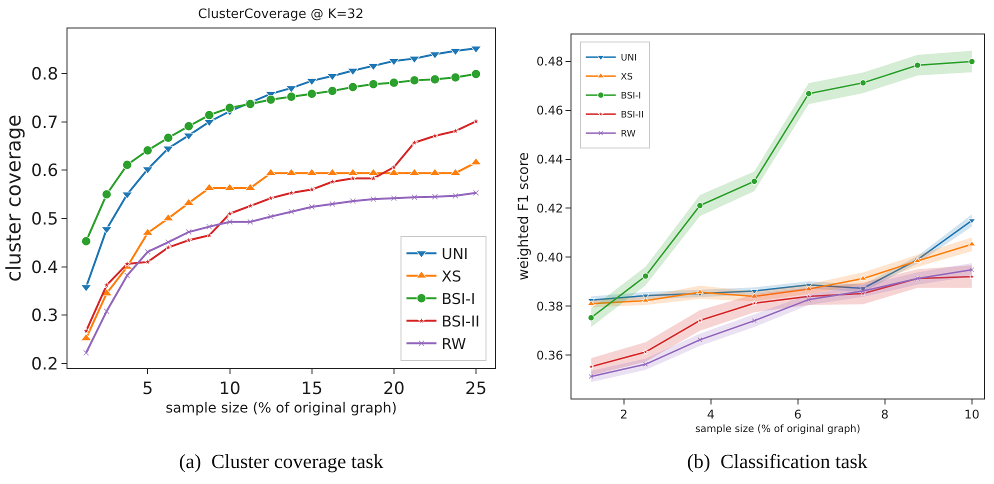 This screenshot has width=994, height=484. What do you see at coordinates (281, 14) in the screenshot?
I see `chart-title: ClusterCoverage @ K=32` at bounding box center [281, 14].